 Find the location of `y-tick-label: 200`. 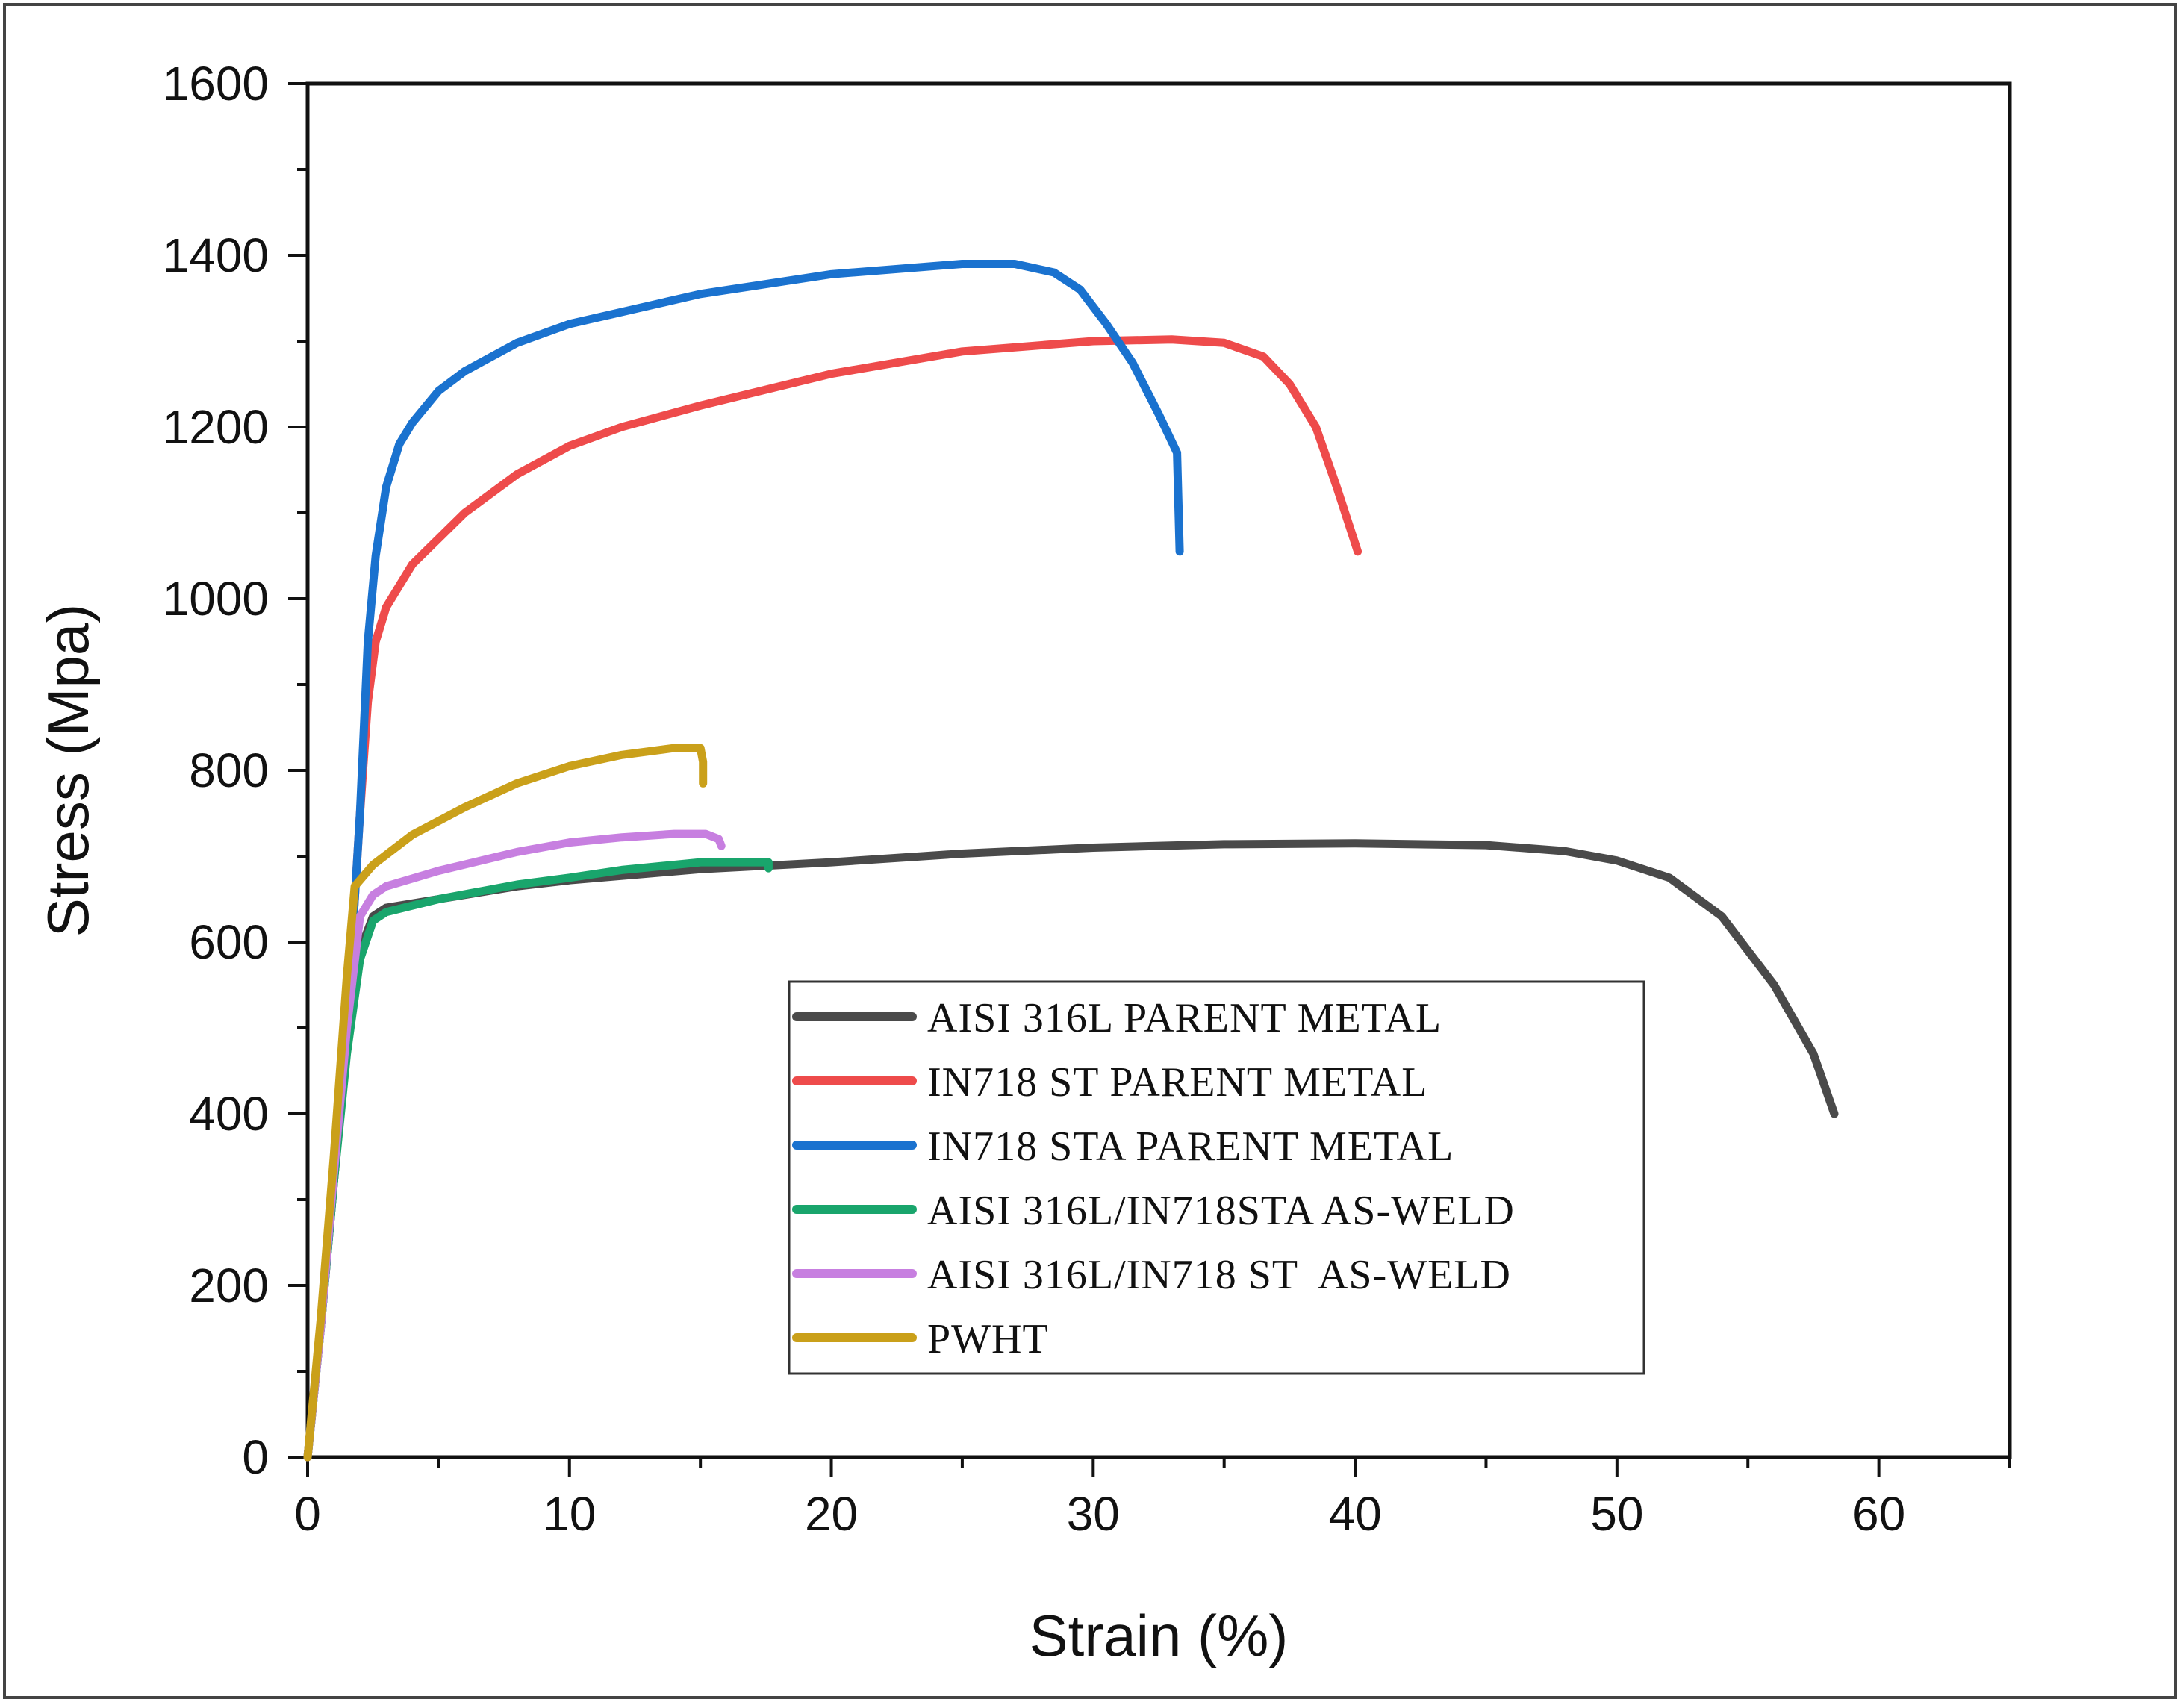

y-tick-label: 200 is located at coordinates (229, 1285).